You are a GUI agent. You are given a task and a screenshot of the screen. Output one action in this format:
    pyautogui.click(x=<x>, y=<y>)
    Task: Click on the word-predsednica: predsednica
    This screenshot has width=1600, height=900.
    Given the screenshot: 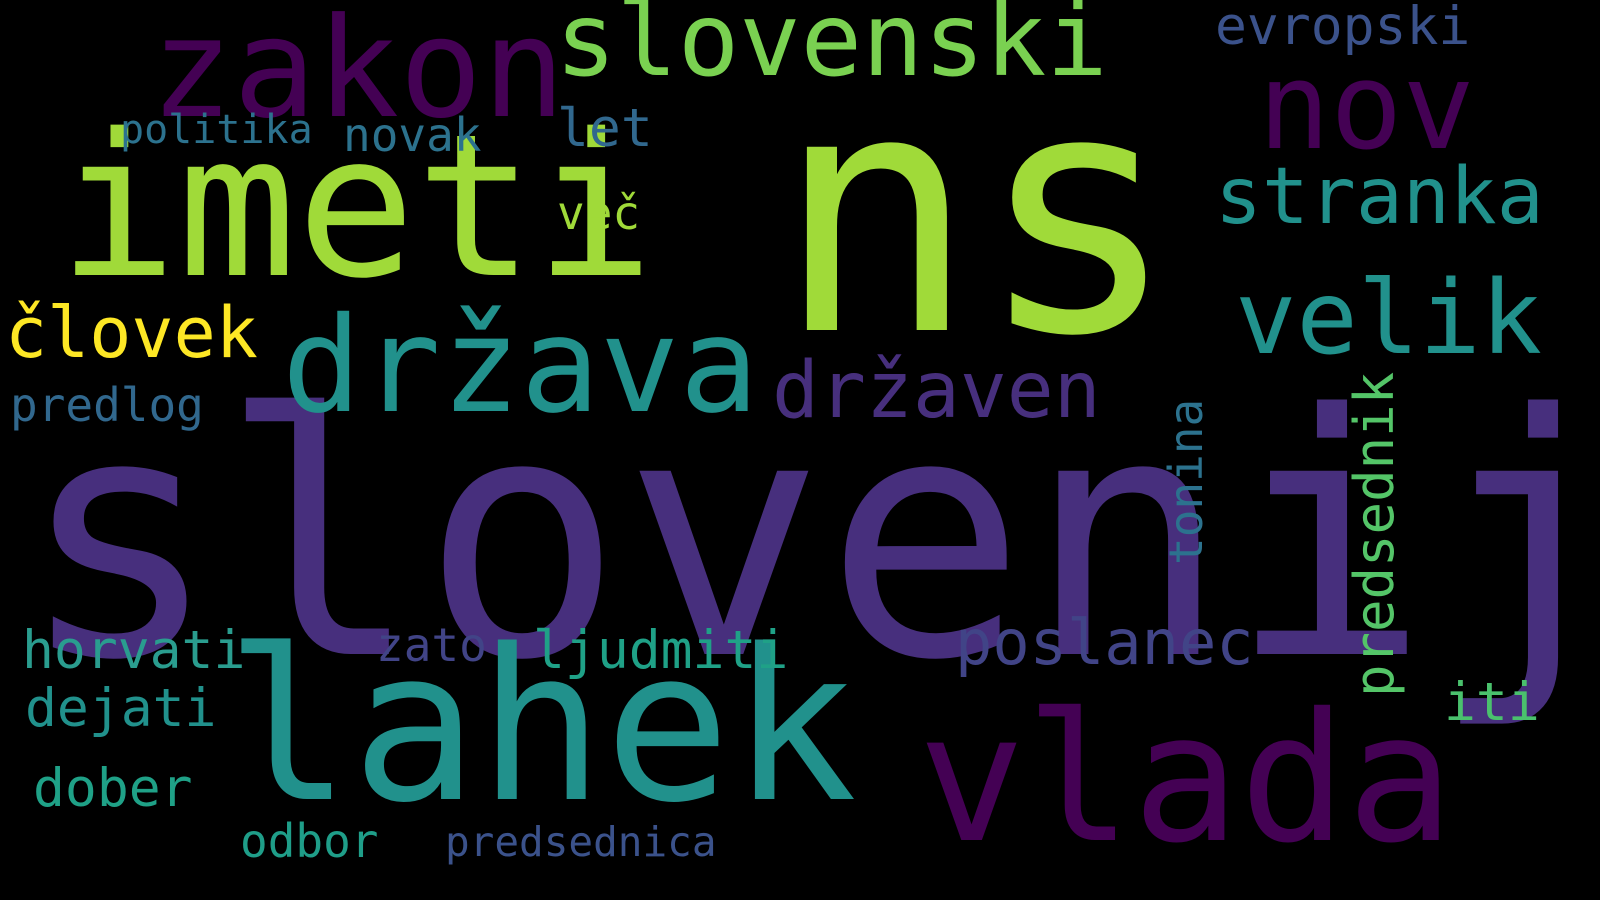 What is the action you would take?
    pyautogui.click(x=581, y=842)
    